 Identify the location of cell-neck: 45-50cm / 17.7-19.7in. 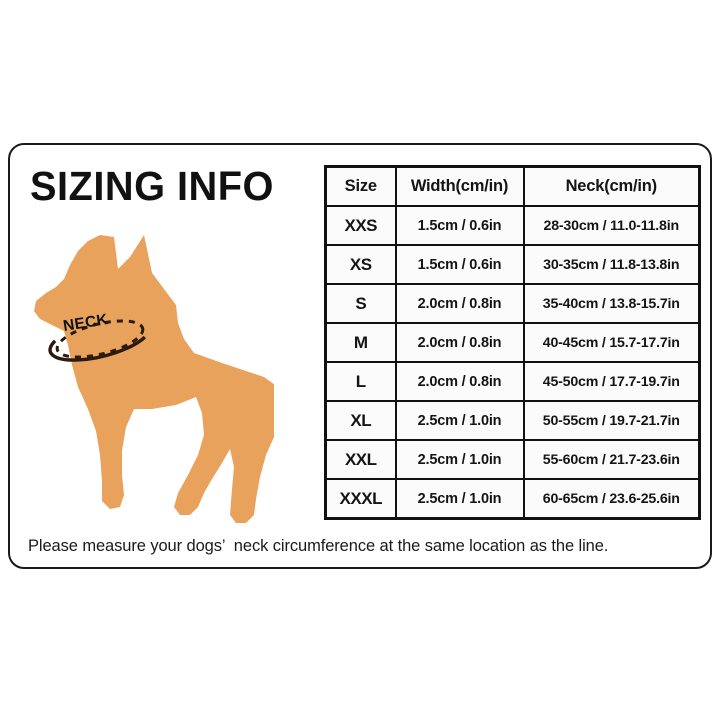
(611, 381).